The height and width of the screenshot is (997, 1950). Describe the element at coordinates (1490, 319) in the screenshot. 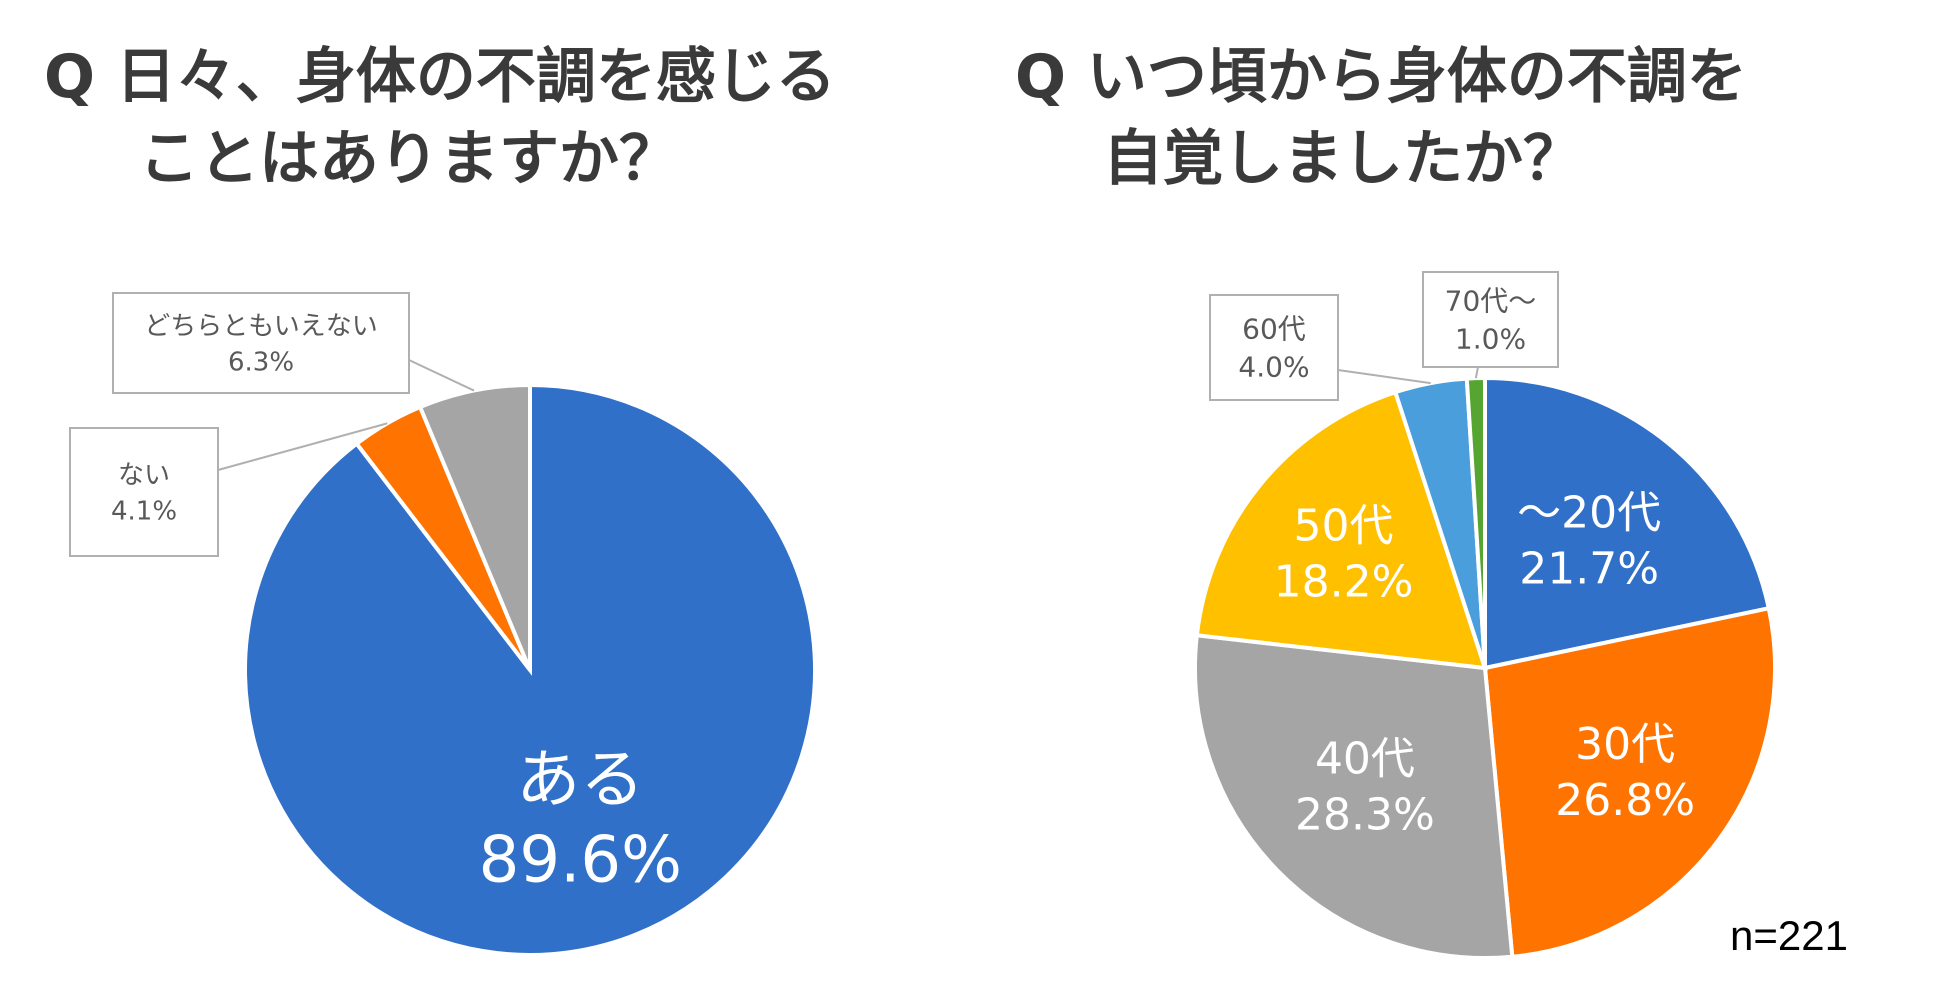

I see `chart2-slice-6-label-box` at that location.